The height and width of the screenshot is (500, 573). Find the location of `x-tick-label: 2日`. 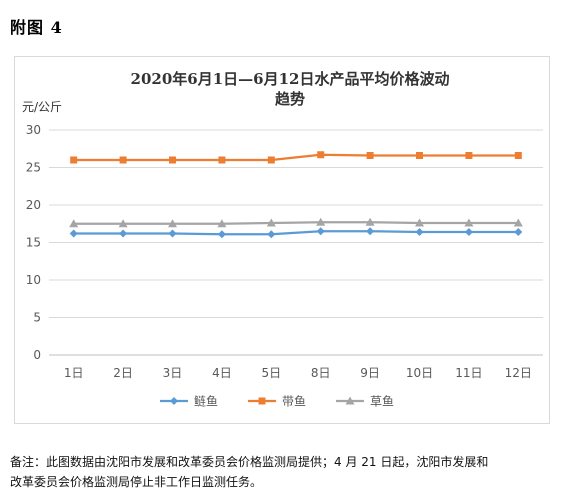

x-tick-label: 2日 is located at coordinates (123, 373).